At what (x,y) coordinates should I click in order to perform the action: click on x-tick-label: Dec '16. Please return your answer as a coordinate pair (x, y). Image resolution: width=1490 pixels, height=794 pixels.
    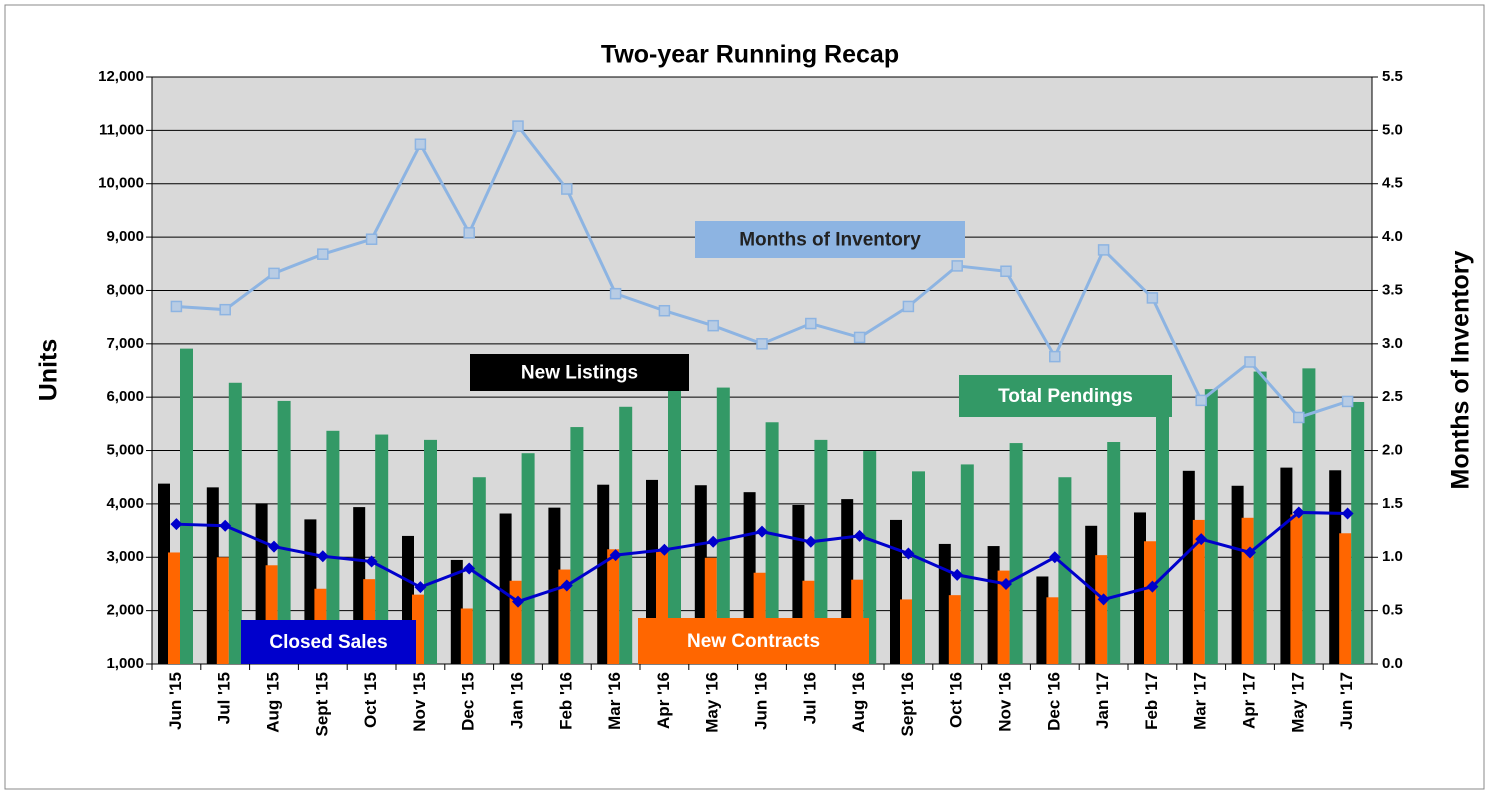
    Looking at the image, I should click on (1053, 701).